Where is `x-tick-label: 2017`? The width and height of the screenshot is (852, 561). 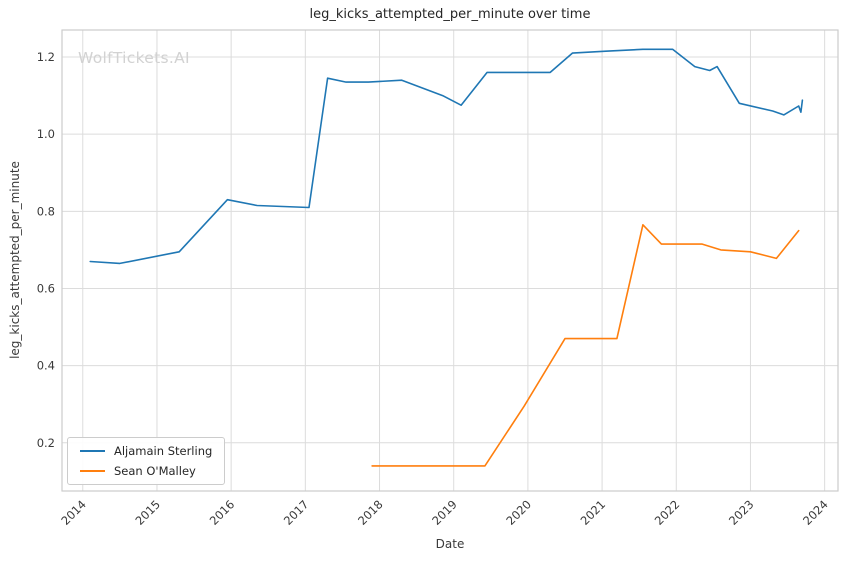
x-tick-label: 2017 is located at coordinates (296, 512).